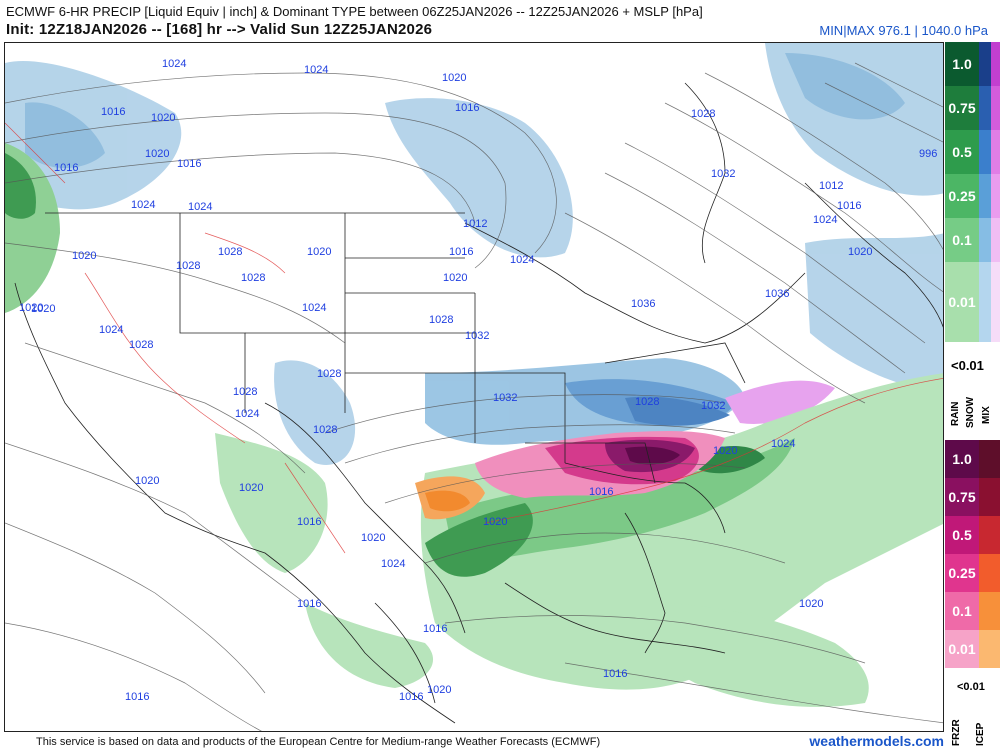  What do you see at coordinates (962, 459) in the screenshot?
I see `legend-frzr-1.0: 1.0` at bounding box center [962, 459].